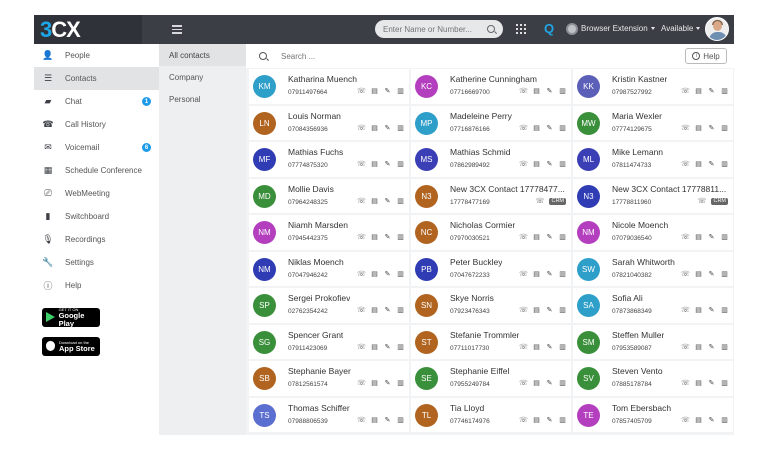 This screenshot has height=450, width=768. What do you see at coordinates (177, 29) in the screenshot?
I see `menu-toggle-icon` at bounding box center [177, 29].